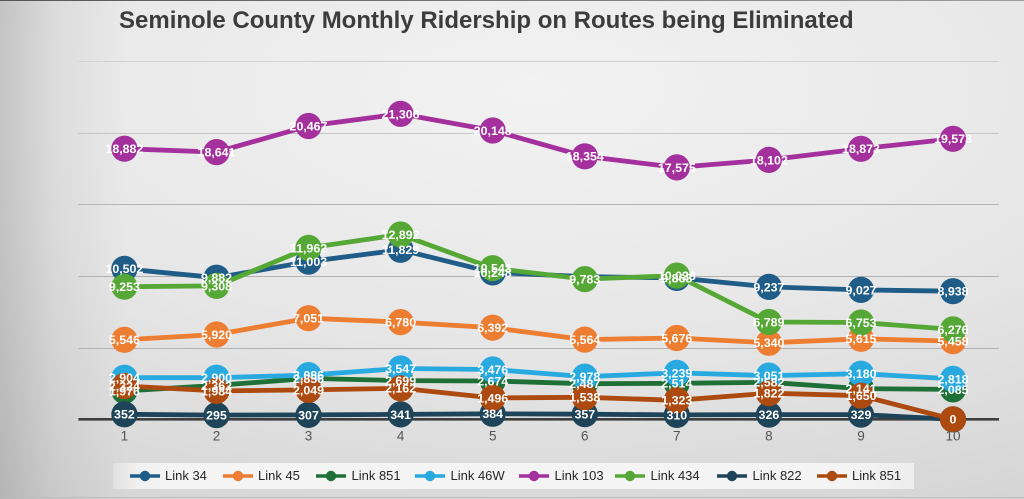 This screenshot has height=499, width=1024. Describe the element at coordinates (308, 319) in the screenshot. I see `svg-text: 7,051` at that location.